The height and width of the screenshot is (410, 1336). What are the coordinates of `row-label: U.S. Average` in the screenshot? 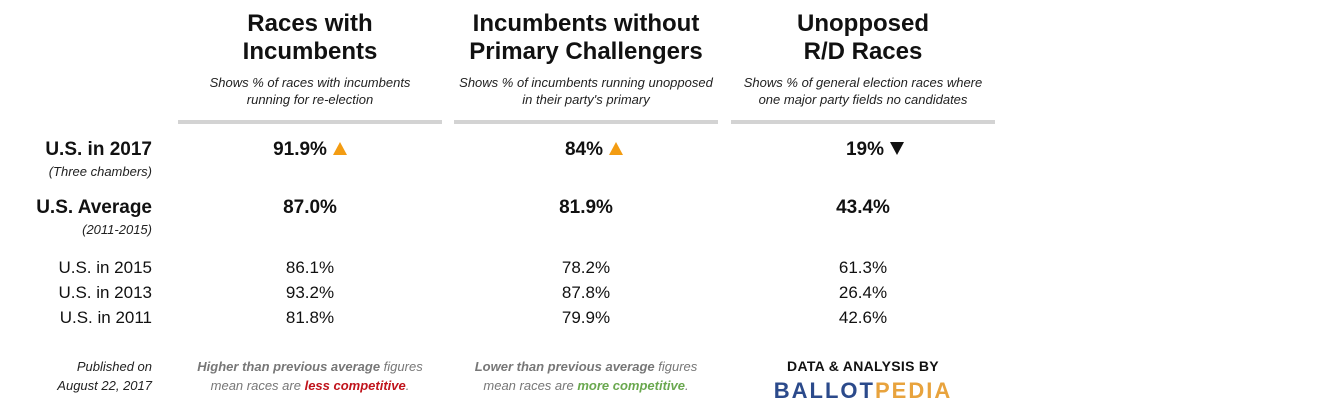 It's located at (94, 207).